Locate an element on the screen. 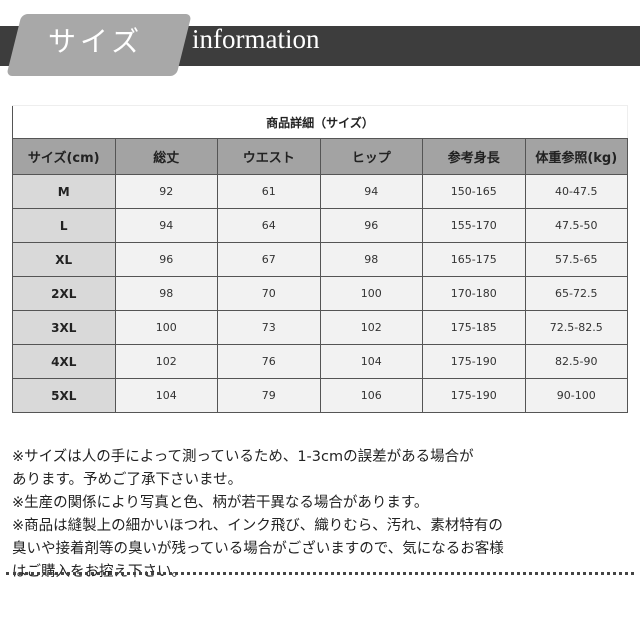 The height and width of the screenshot is (640, 640). dotted-divider is located at coordinates (320, 573).